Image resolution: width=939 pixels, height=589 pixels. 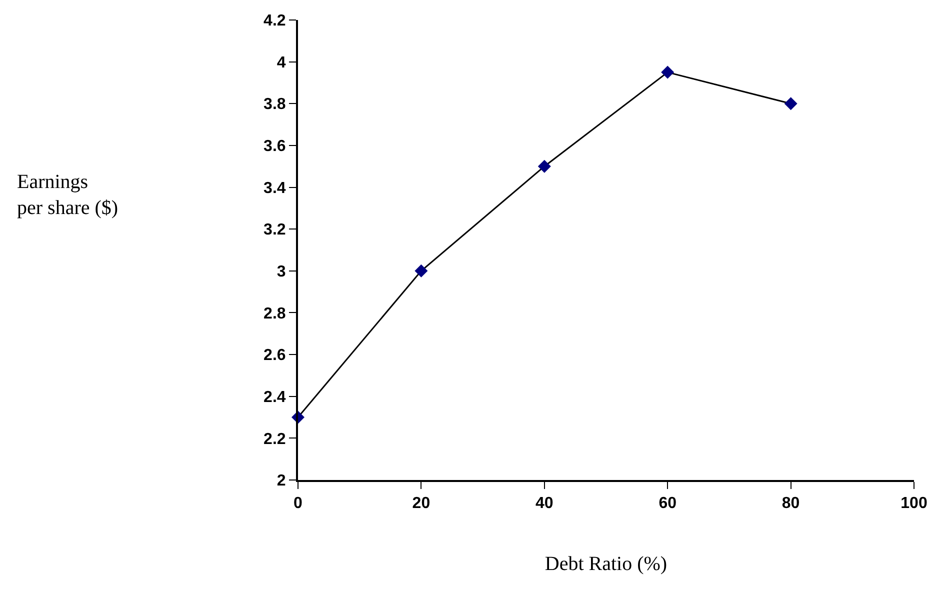 What do you see at coordinates (275, 147) in the screenshot?
I see `y-tick-label: 3.6` at bounding box center [275, 147].